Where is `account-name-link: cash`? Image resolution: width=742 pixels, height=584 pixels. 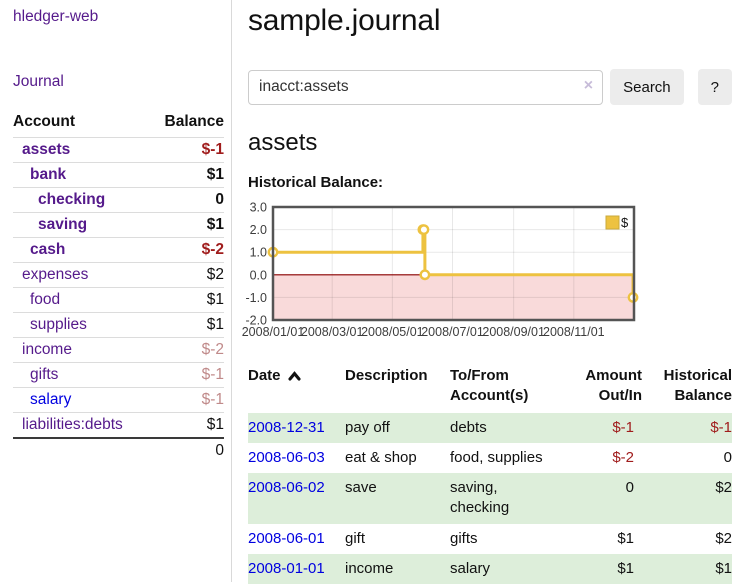
account-name-link: cash is located at coordinates (47, 249).